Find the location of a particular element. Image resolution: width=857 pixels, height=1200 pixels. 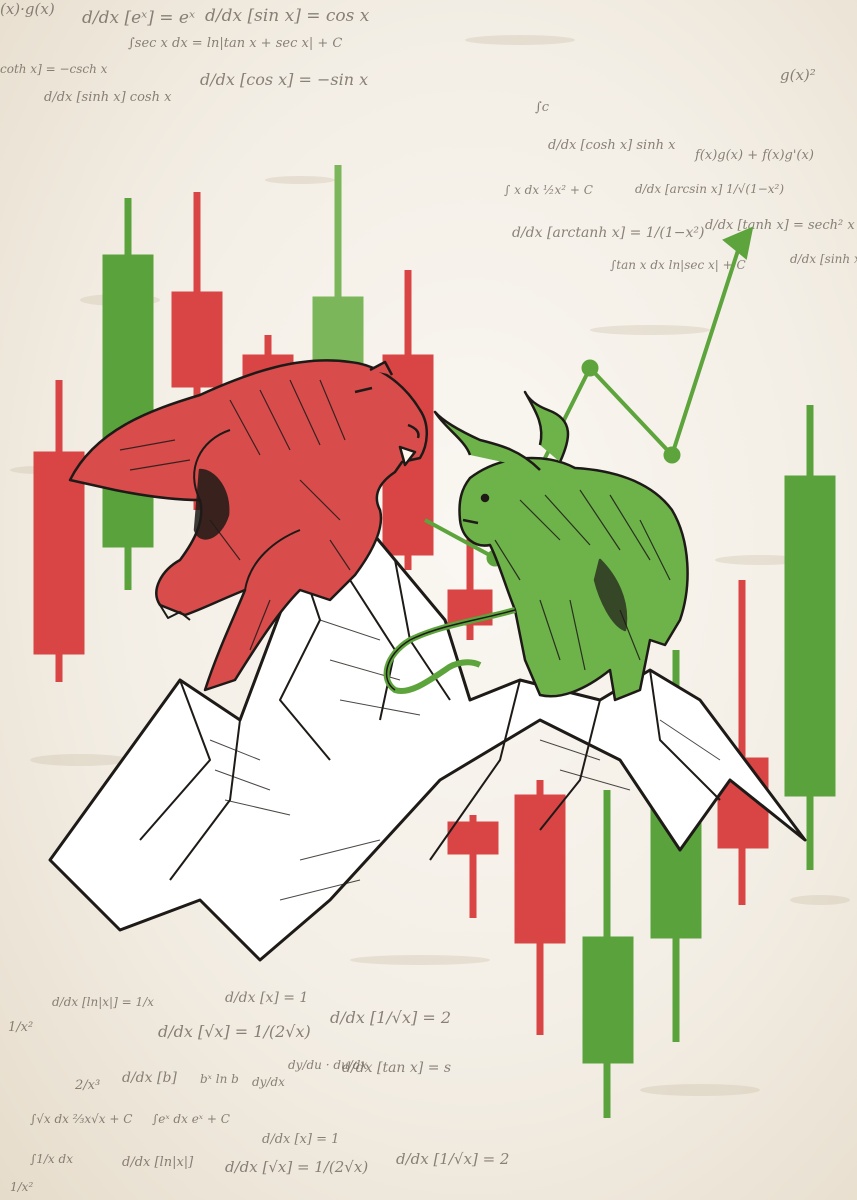

formula: ∫1/x dx is located at coordinates (51, 1159).